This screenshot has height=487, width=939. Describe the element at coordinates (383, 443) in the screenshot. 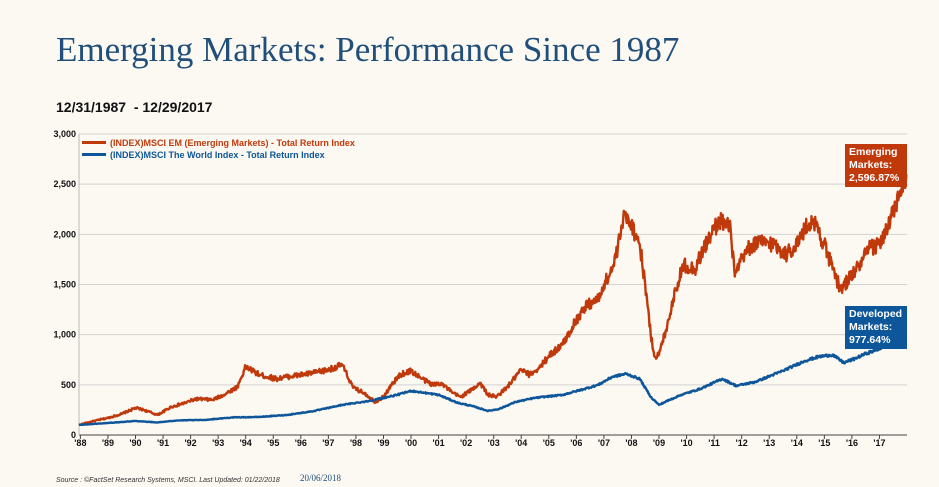

I see `x-tick-label: '99` at that location.